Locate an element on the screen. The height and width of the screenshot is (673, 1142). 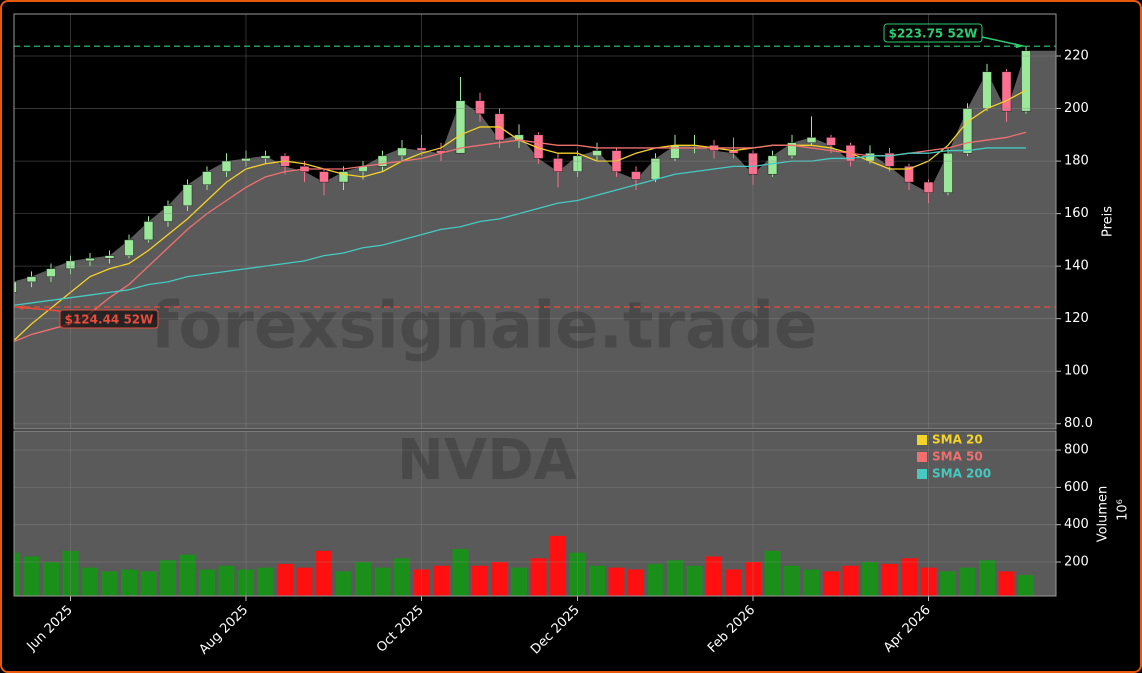
x-tick-label: Oct 2025 is located at coordinates (400, 629).